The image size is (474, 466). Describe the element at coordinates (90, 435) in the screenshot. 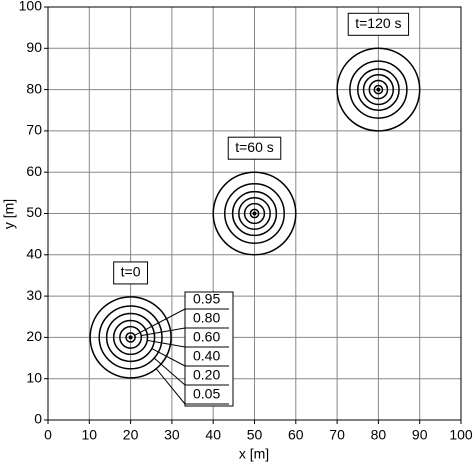

I see `x-tick-label: 10` at that location.